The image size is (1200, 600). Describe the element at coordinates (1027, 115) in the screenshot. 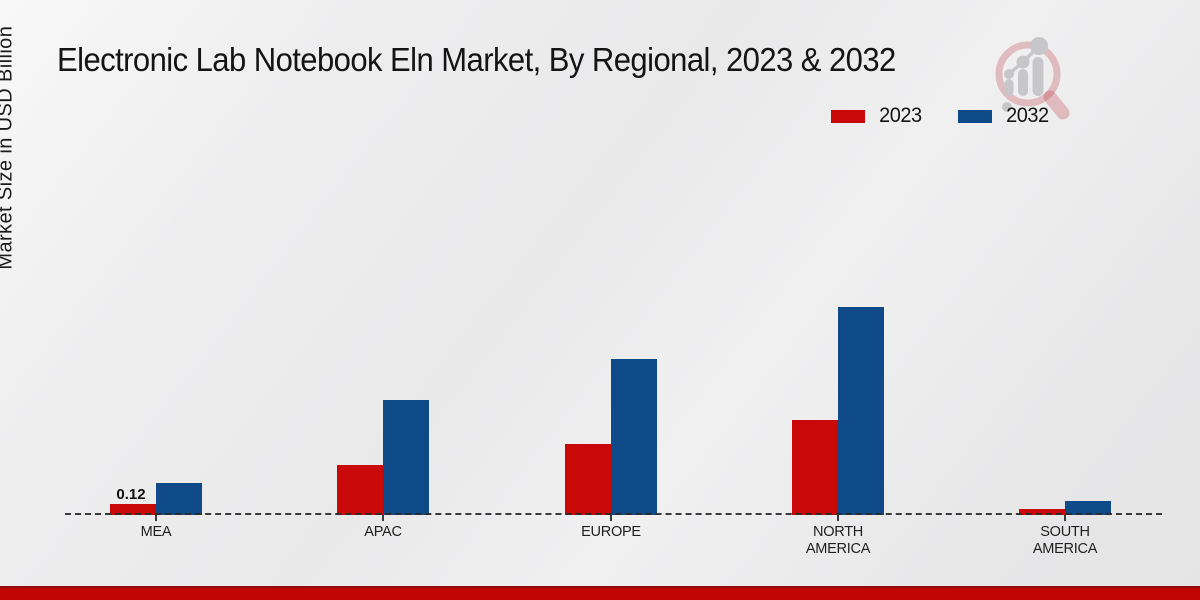

I see `legend-label-2032: 2032` at that location.